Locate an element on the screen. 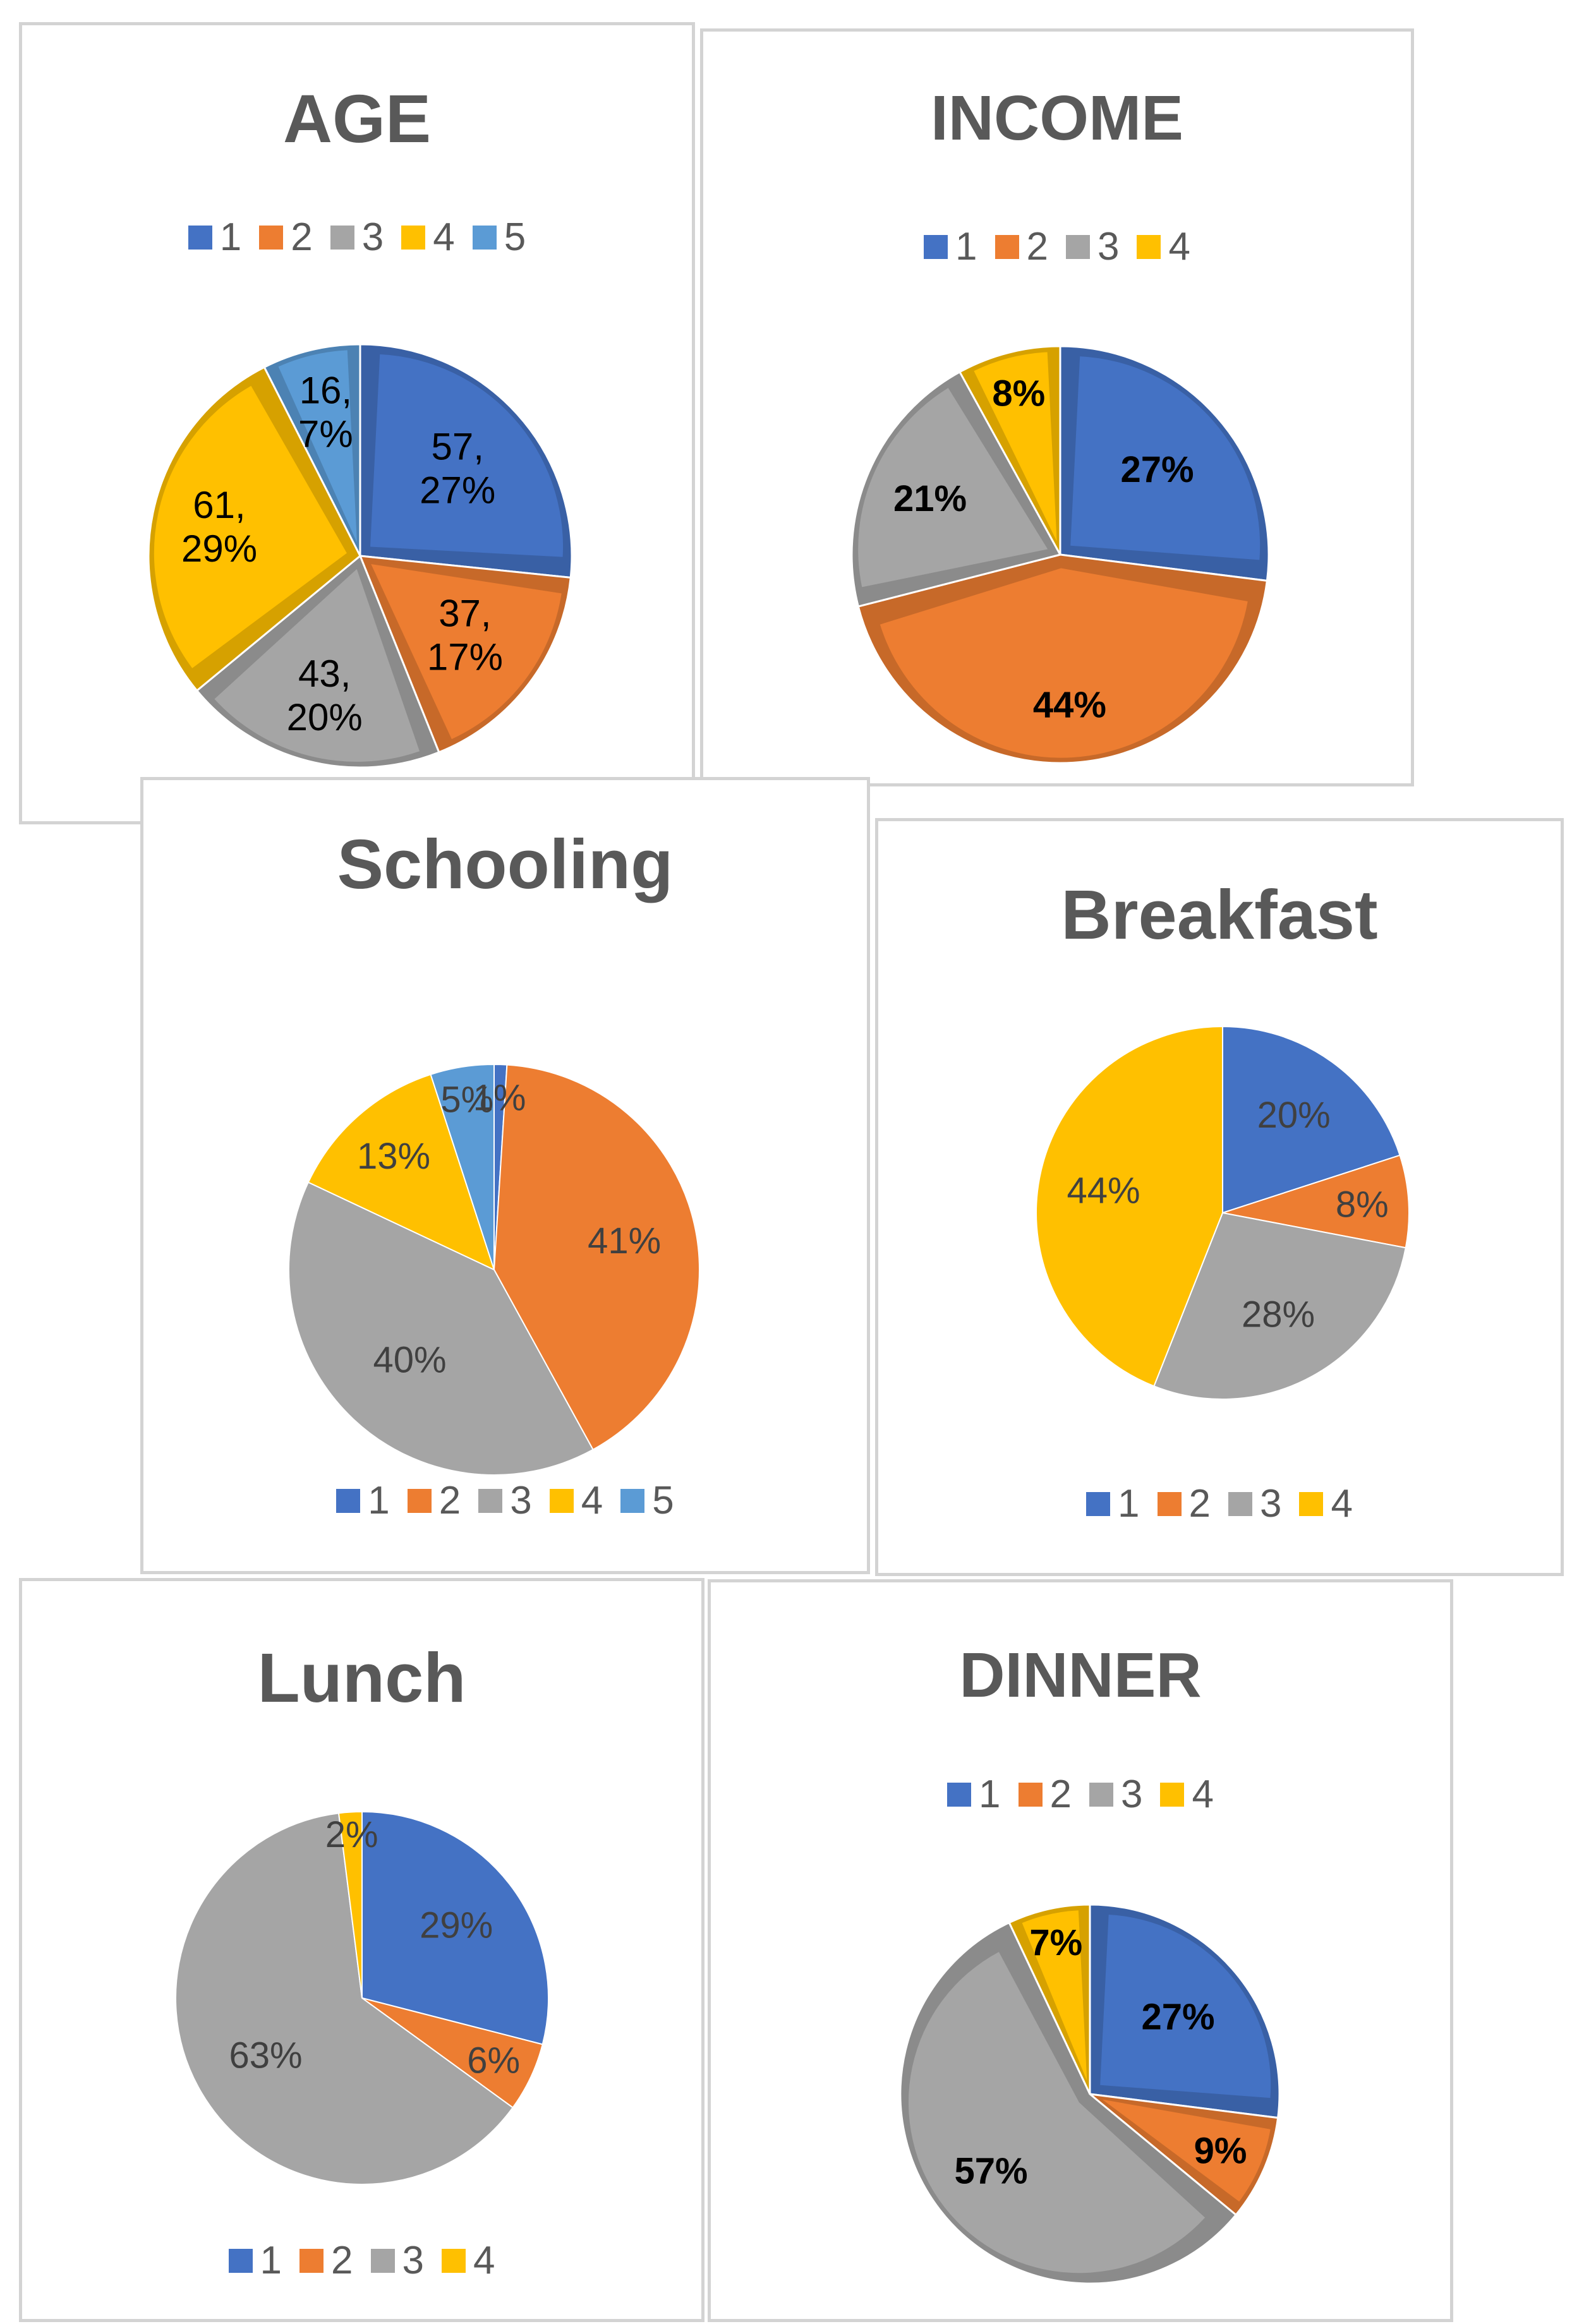 This screenshot has width=1572, height=2324. data-label: 28% is located at coordinates (1278, 1314).